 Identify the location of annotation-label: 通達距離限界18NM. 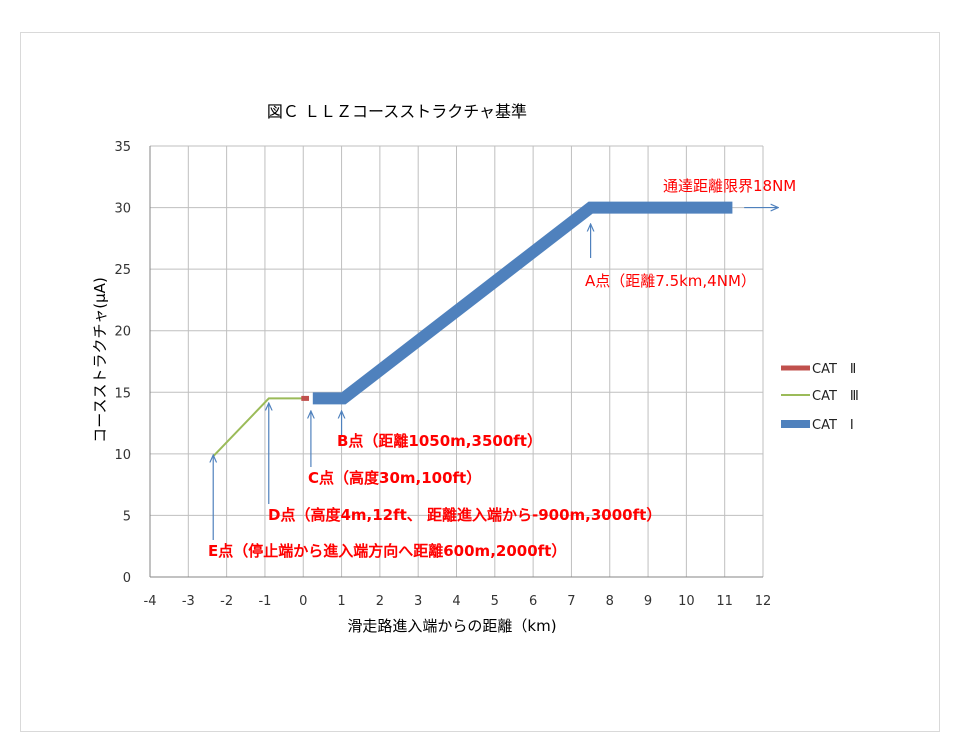
(729, 186).